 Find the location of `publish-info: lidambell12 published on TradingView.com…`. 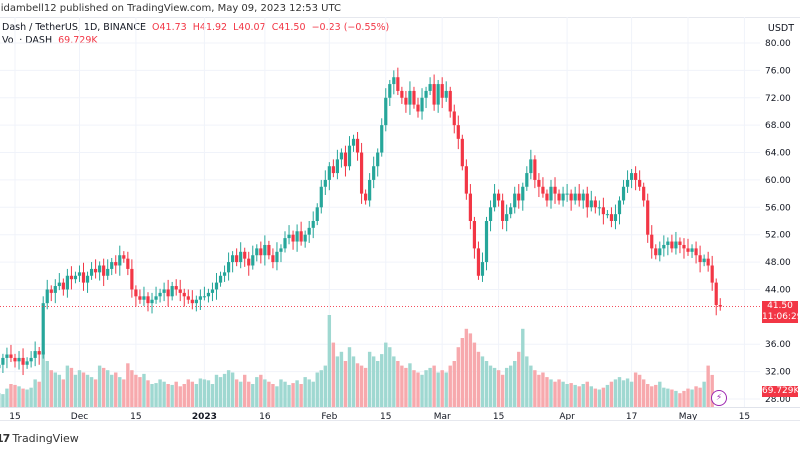

publish-info: lidambell12 published on TradingView.com… is located at coordinates (170, 8).